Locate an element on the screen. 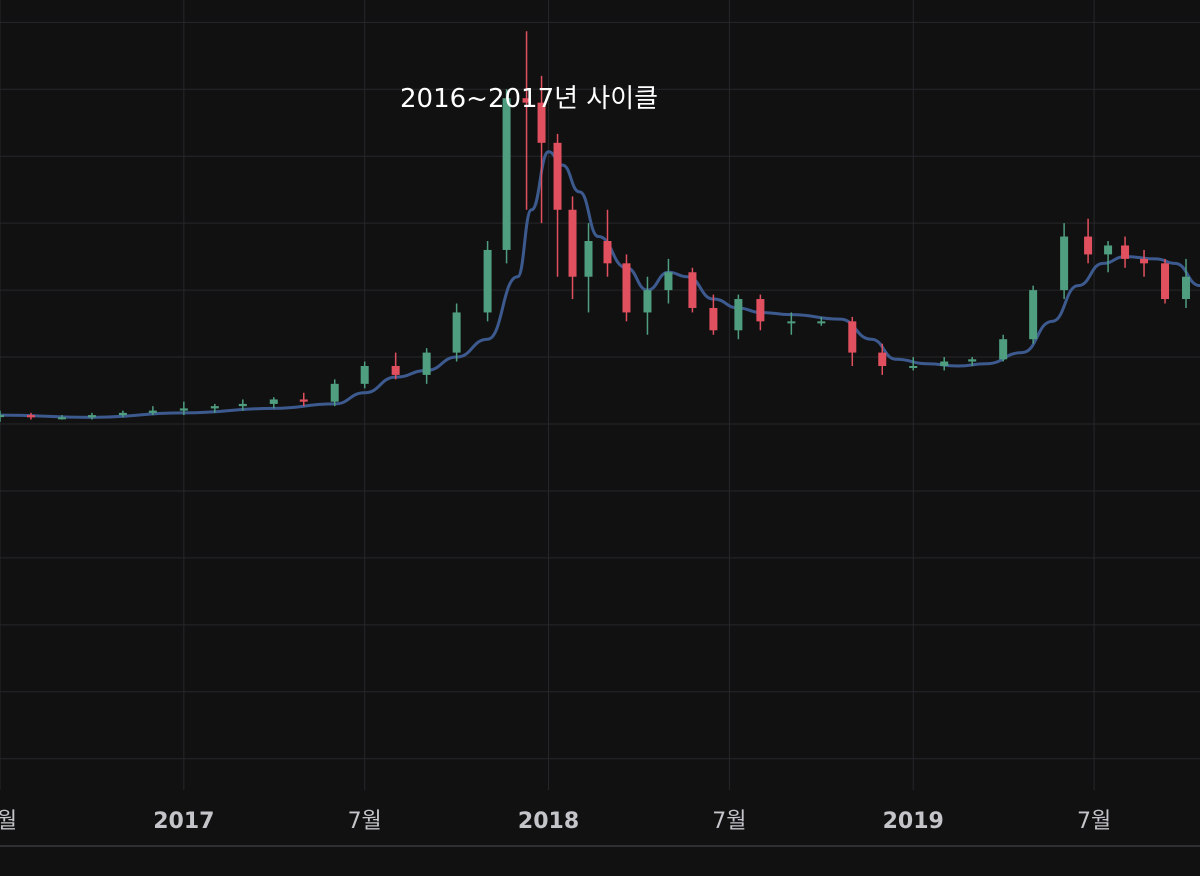 The image size is (1200, 876). x-tick-label: 2018 is located at coordinates (548, 821).